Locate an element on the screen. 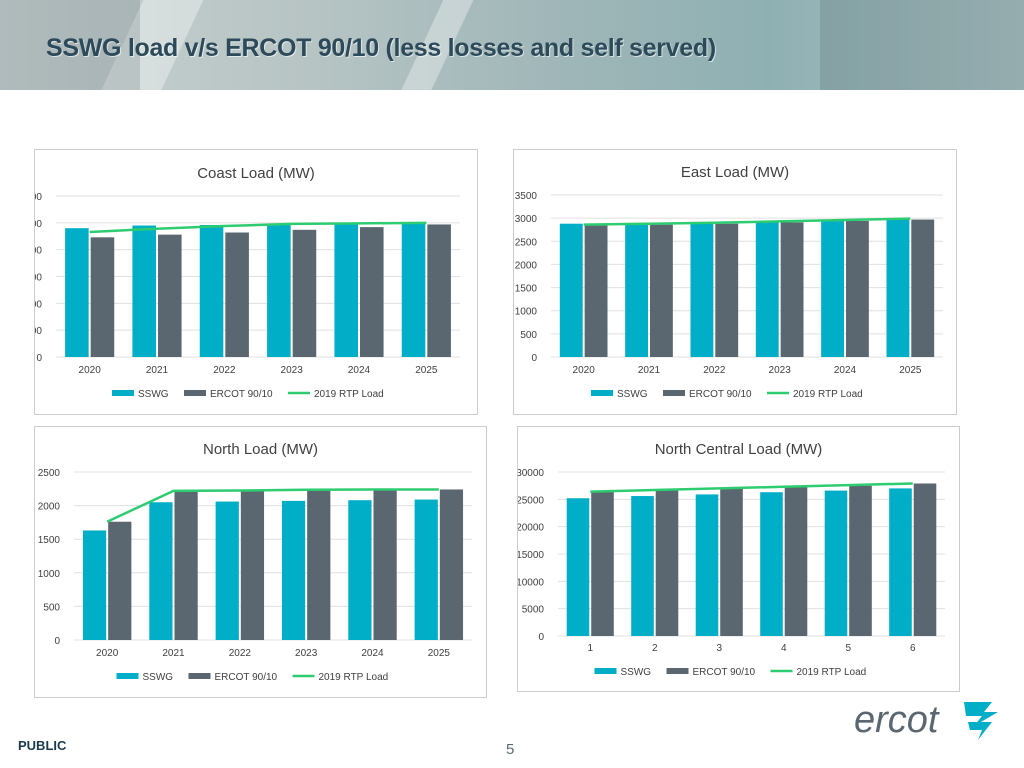  y-tick-label: 3000 is located at coordinates (526, 219).